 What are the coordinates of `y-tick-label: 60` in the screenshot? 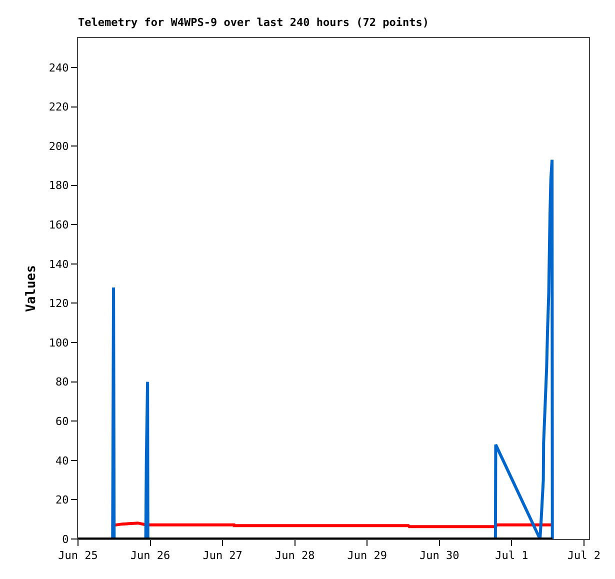 It's located at (62, 421).